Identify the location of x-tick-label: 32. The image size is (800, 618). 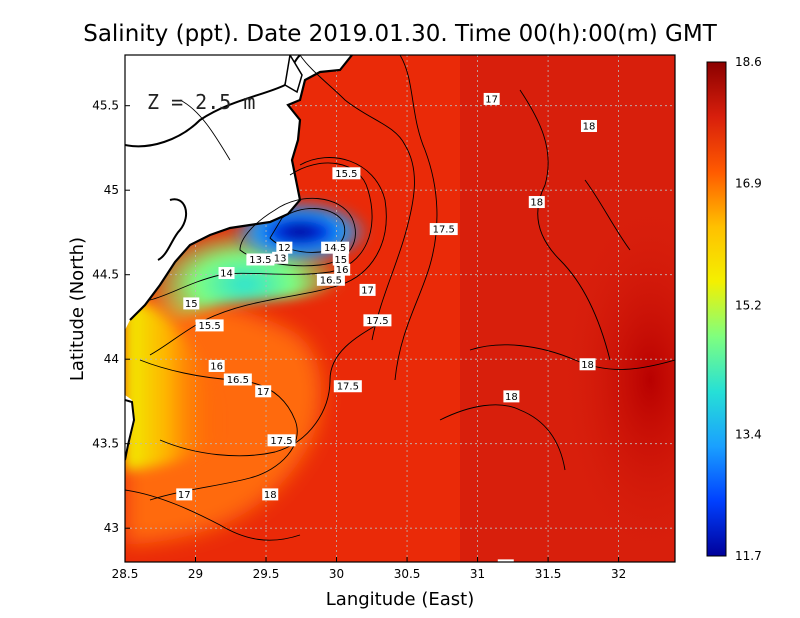
(618, 574).